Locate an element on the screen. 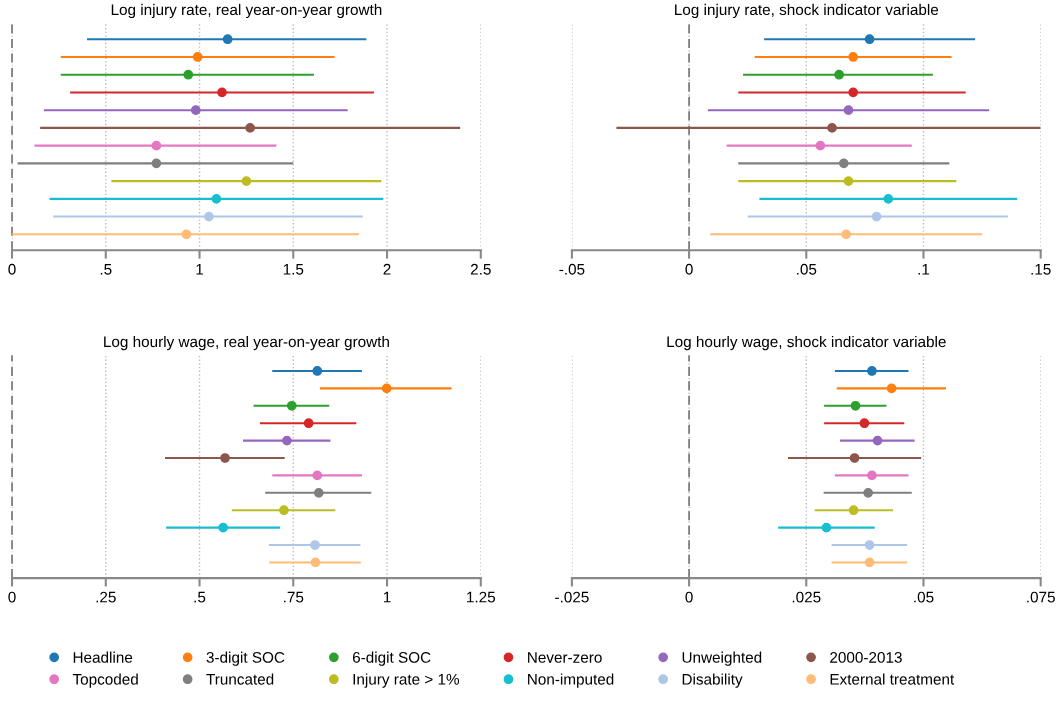  x-tick-label: .25 is located at coordinates (106, 597).